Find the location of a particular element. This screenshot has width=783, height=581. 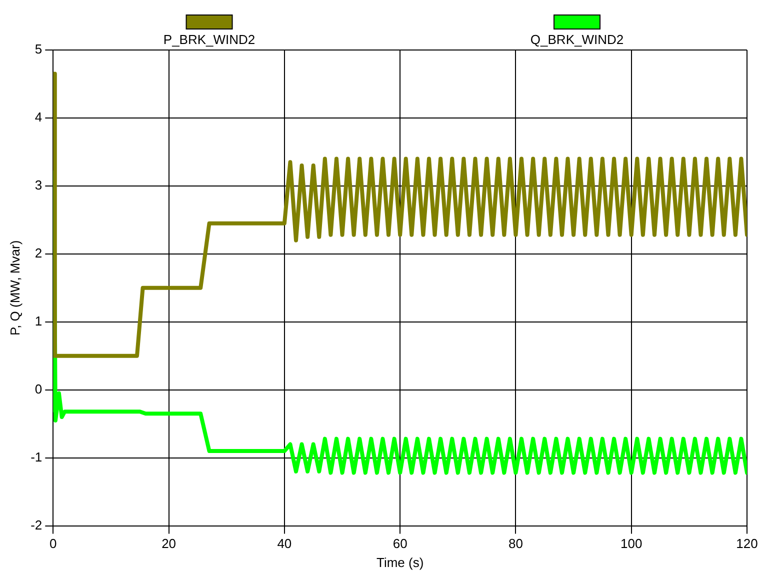

y-tick-label: -1 is located at coordinates (36, 456).